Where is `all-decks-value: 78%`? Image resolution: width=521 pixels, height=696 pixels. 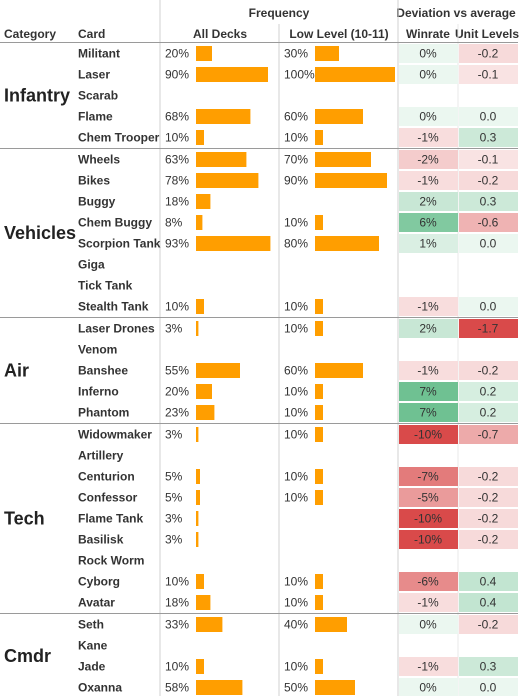 all-decks-value: 78% is located at coordinates (177, 181).